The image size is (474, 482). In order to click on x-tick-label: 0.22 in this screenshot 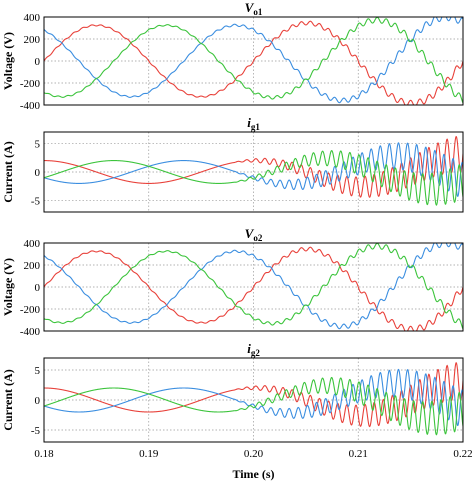, I will do `click(462, 454)`.